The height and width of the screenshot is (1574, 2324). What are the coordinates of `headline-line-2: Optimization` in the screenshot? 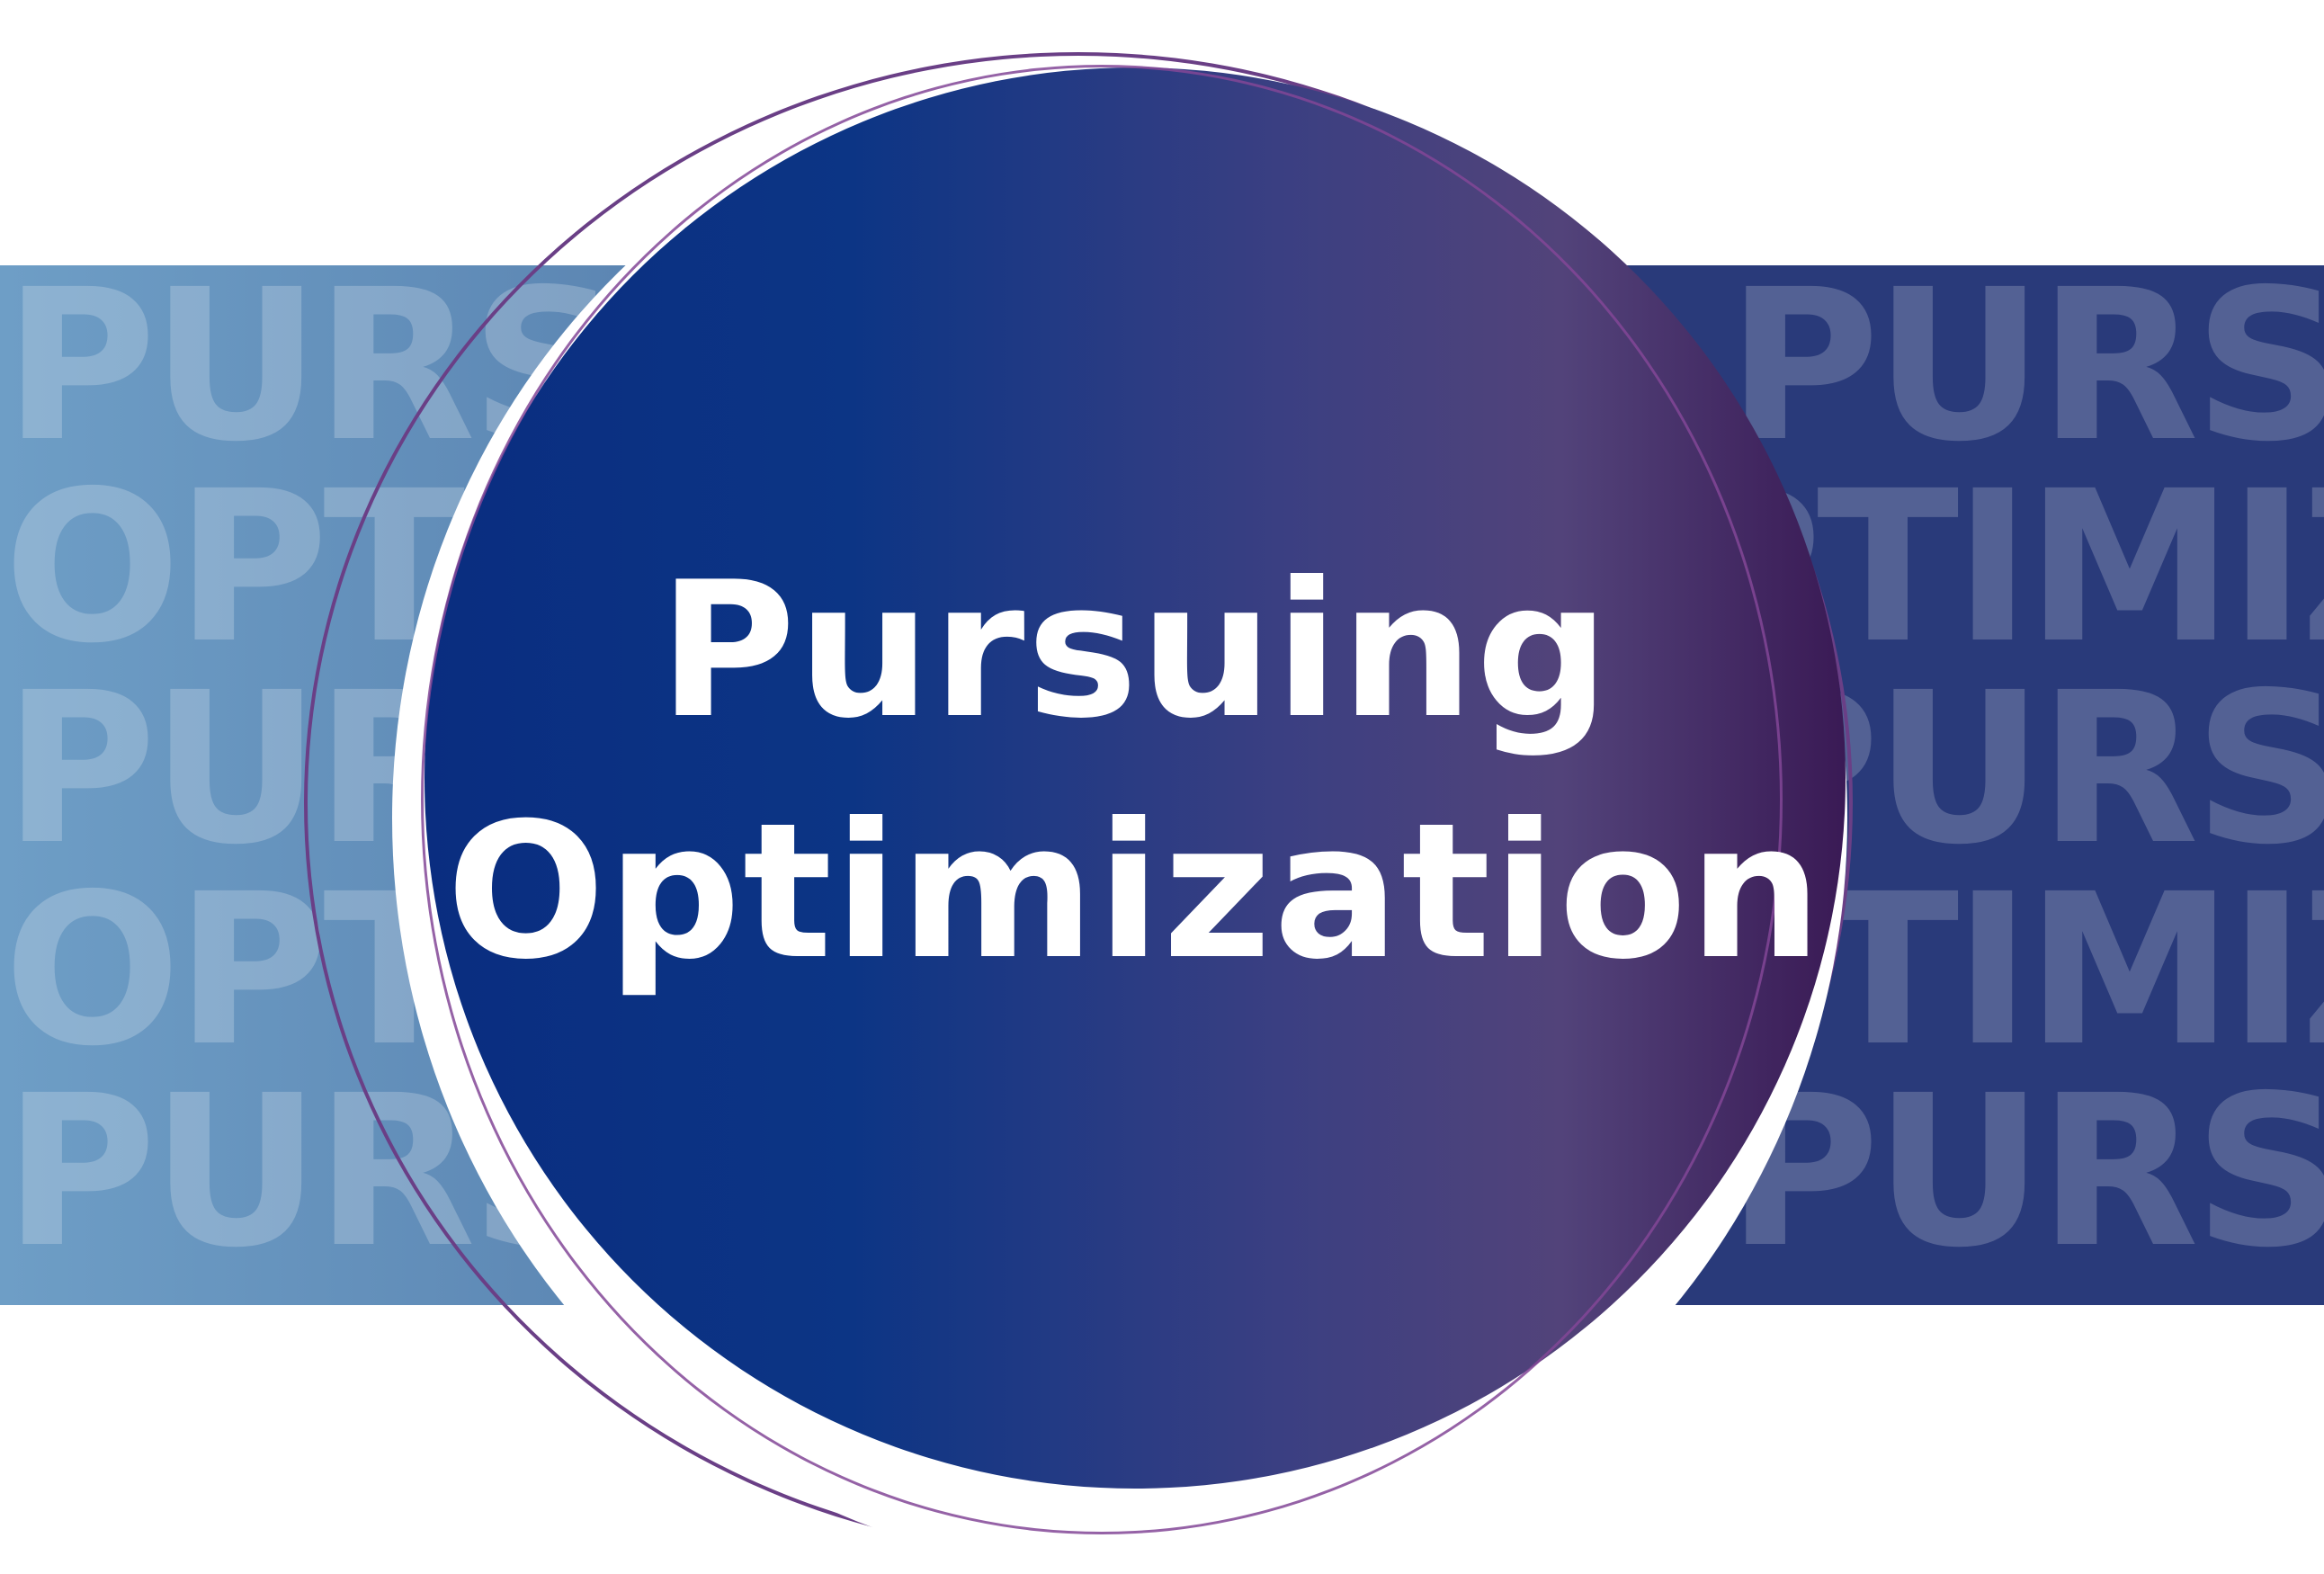 It's located at (1135, 892).